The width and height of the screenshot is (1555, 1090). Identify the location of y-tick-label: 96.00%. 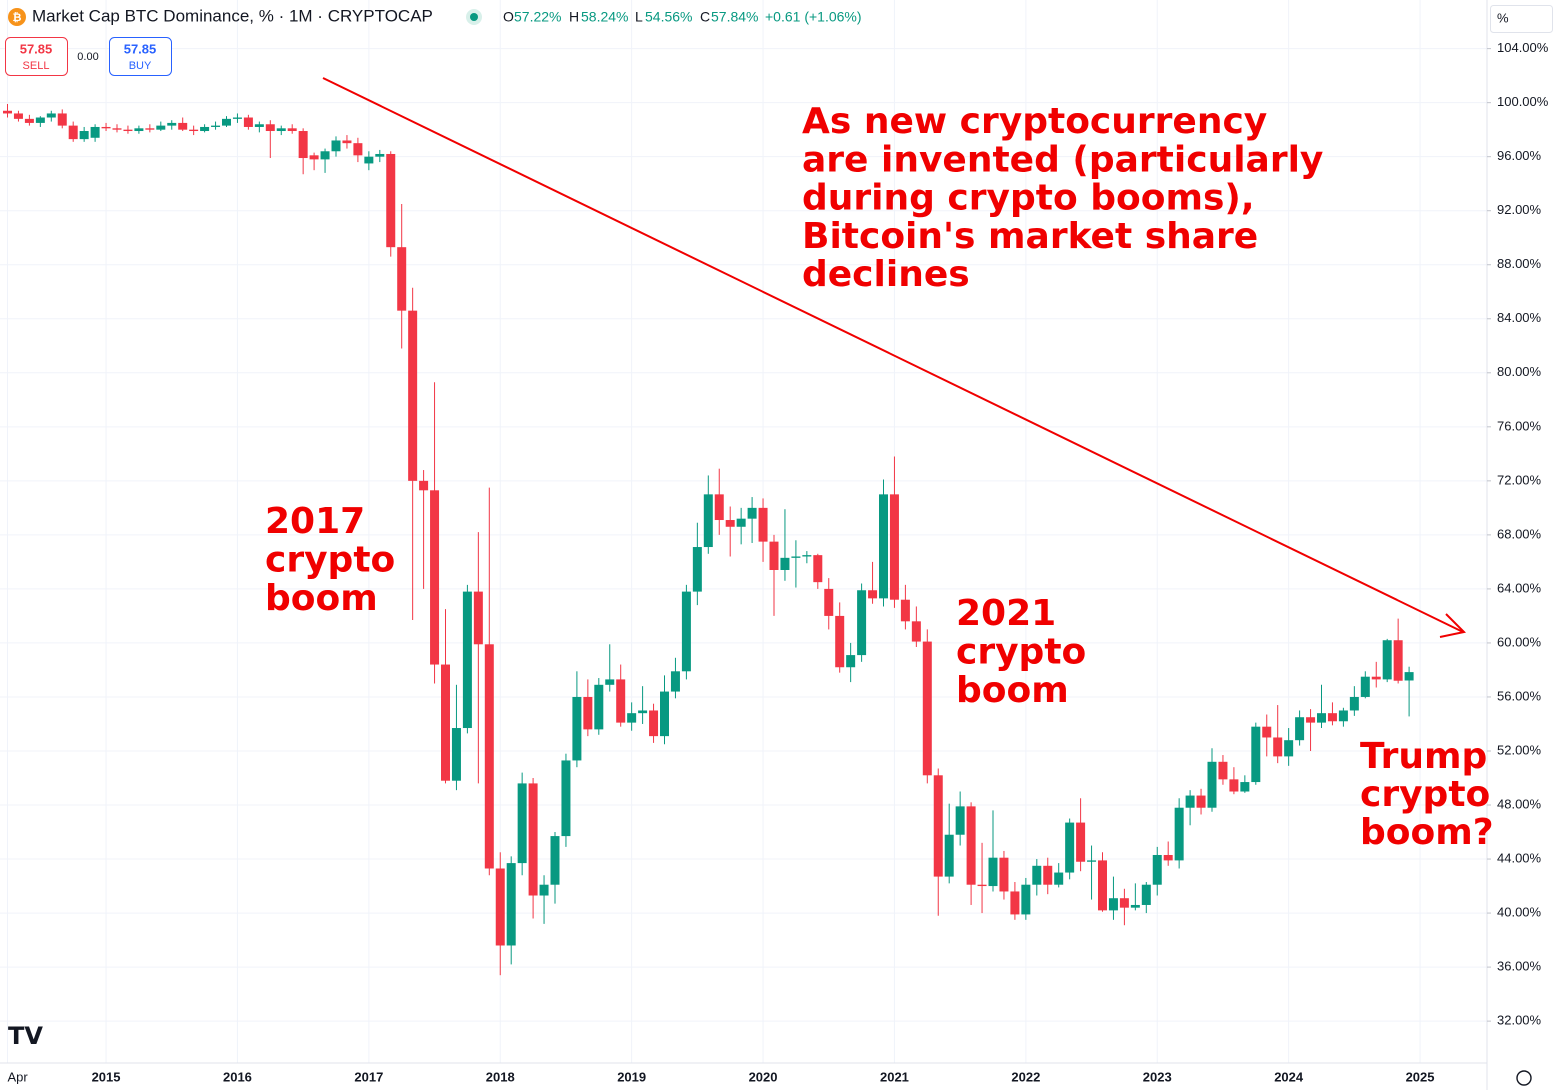
(1519, 155).